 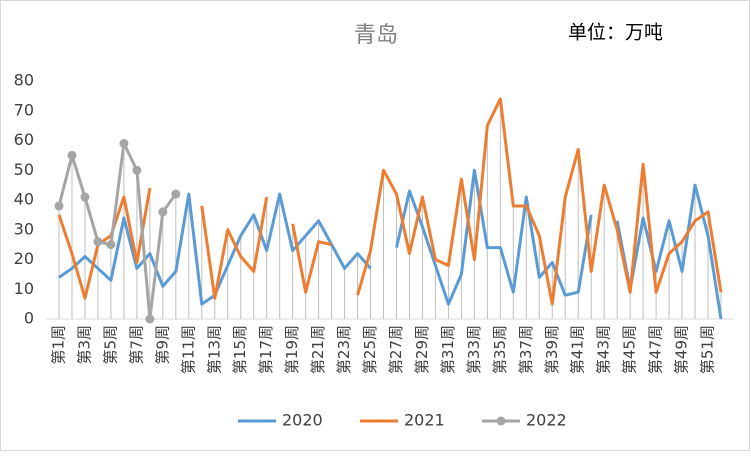 What do you see at coordinates (615, 33) in the screenshot?
I see `annotation: 单位：万吨` at bounding box center [615, 33].